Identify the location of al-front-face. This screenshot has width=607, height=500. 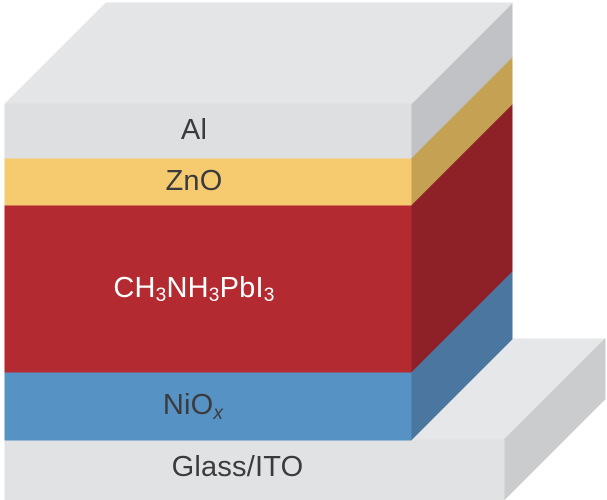
(208, 131).